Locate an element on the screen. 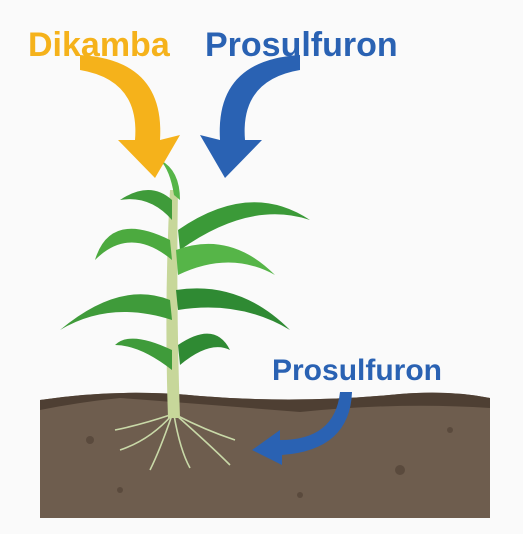  label: Dikamba is located at coordinates (99, 45).